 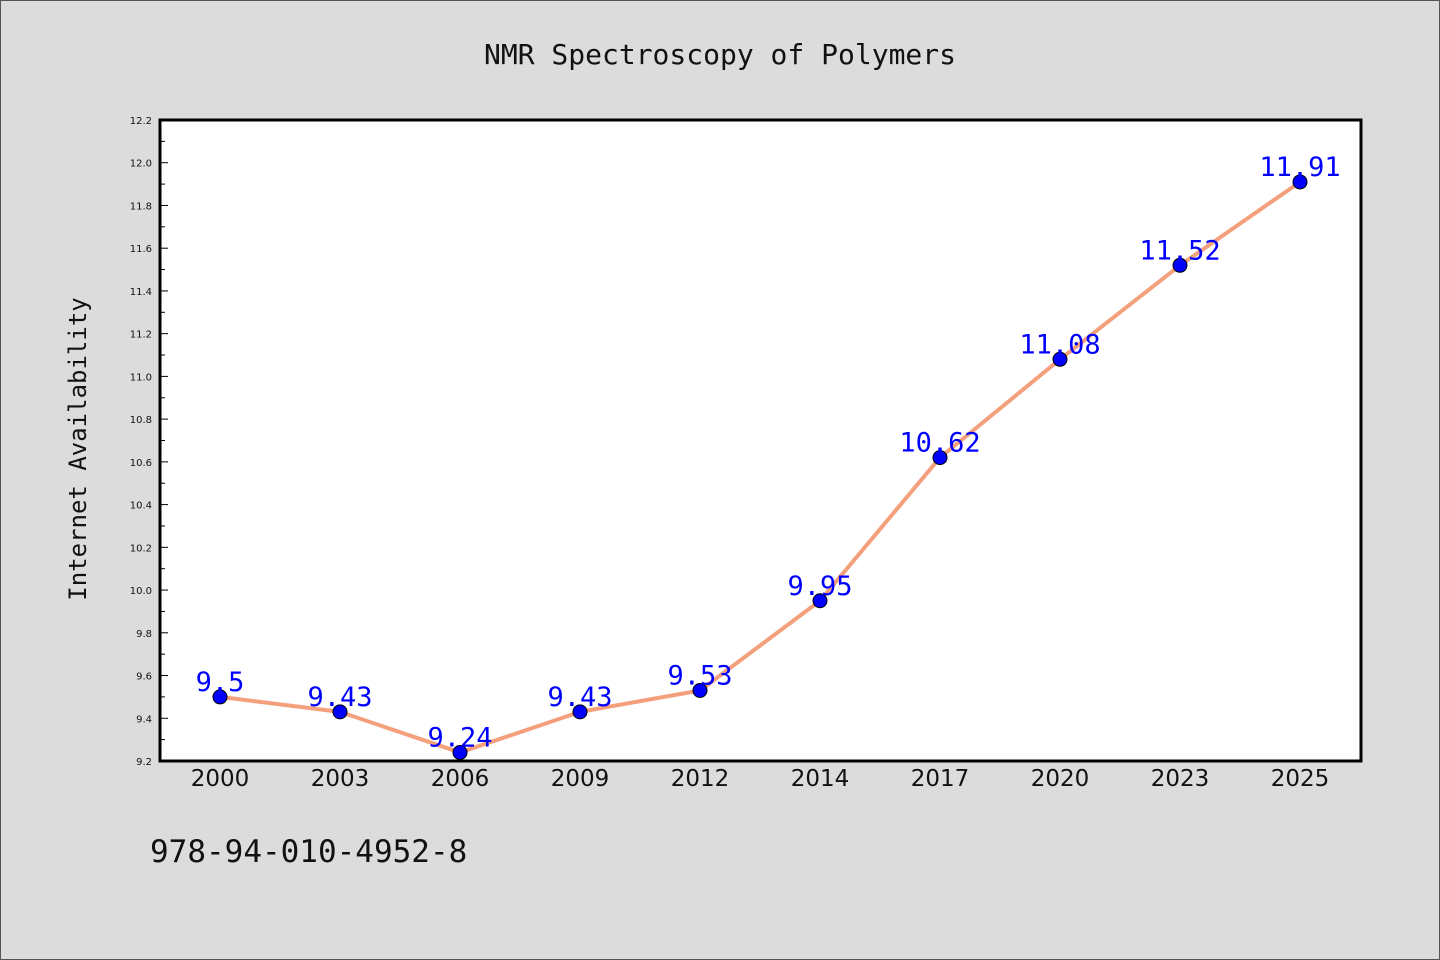 What do you see at coordinates (141, 591) in the screenshot?
I see `y-tick-label-4: 10.0` at bounding box center [141, 591].